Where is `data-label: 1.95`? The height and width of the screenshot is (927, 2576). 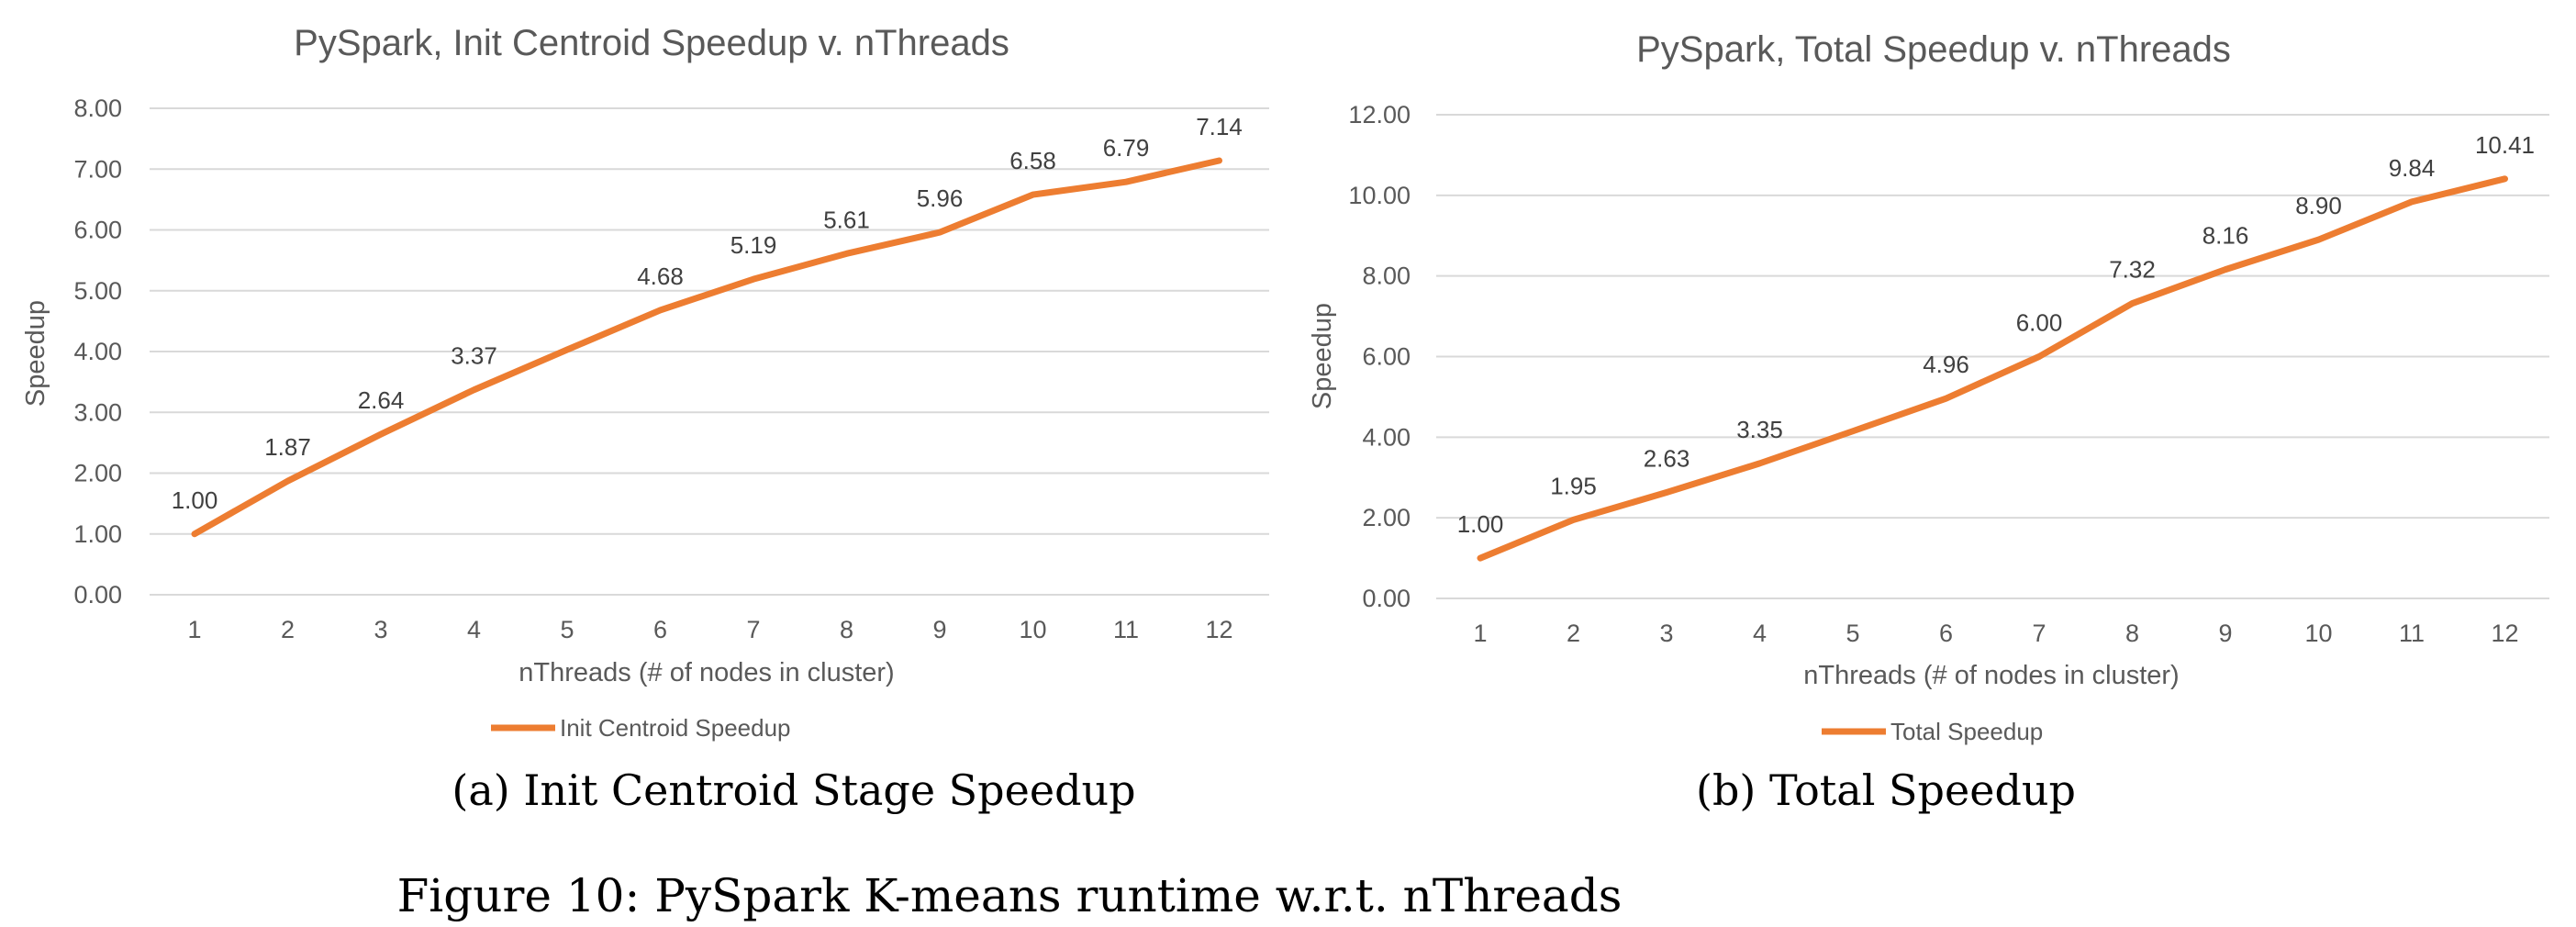 data-label: 1.95 is located at coordinates (1573, 485).